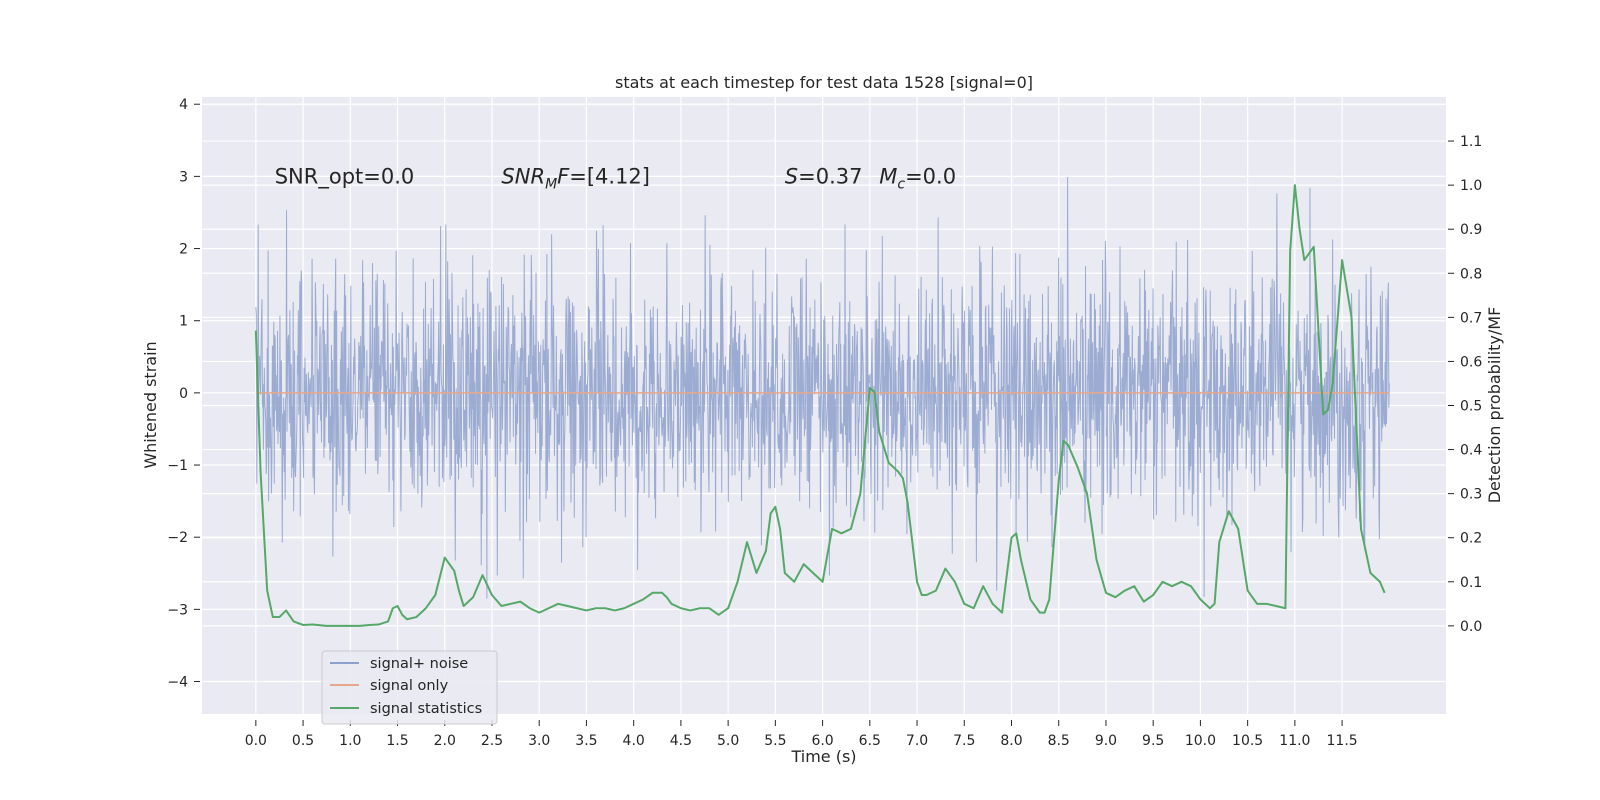 This screenshot has height=800, width=1600. I want to click on x-tick-label: 10.0, so click(1200, 741).